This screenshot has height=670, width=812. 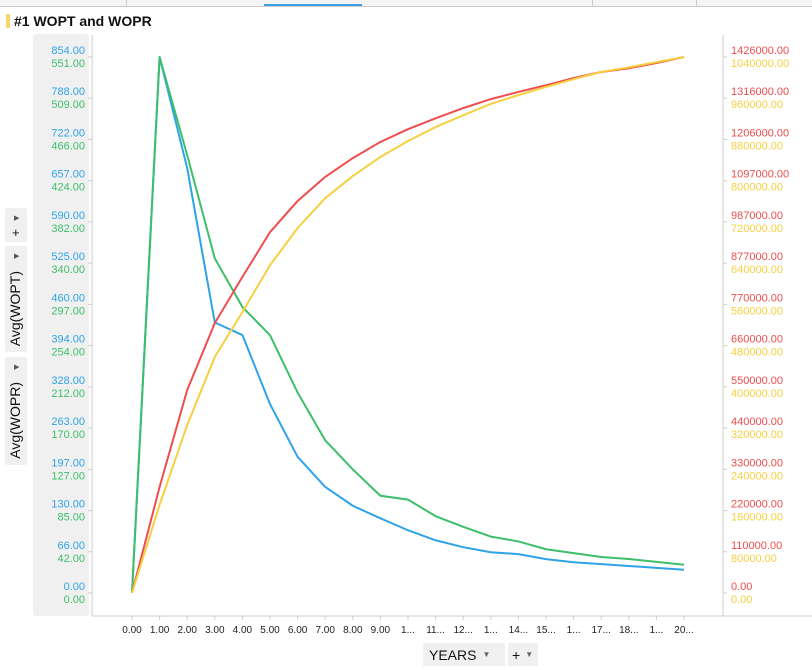 I want to click on right-tick-label-primary: 1316000.00, so click(x=760, y=92).